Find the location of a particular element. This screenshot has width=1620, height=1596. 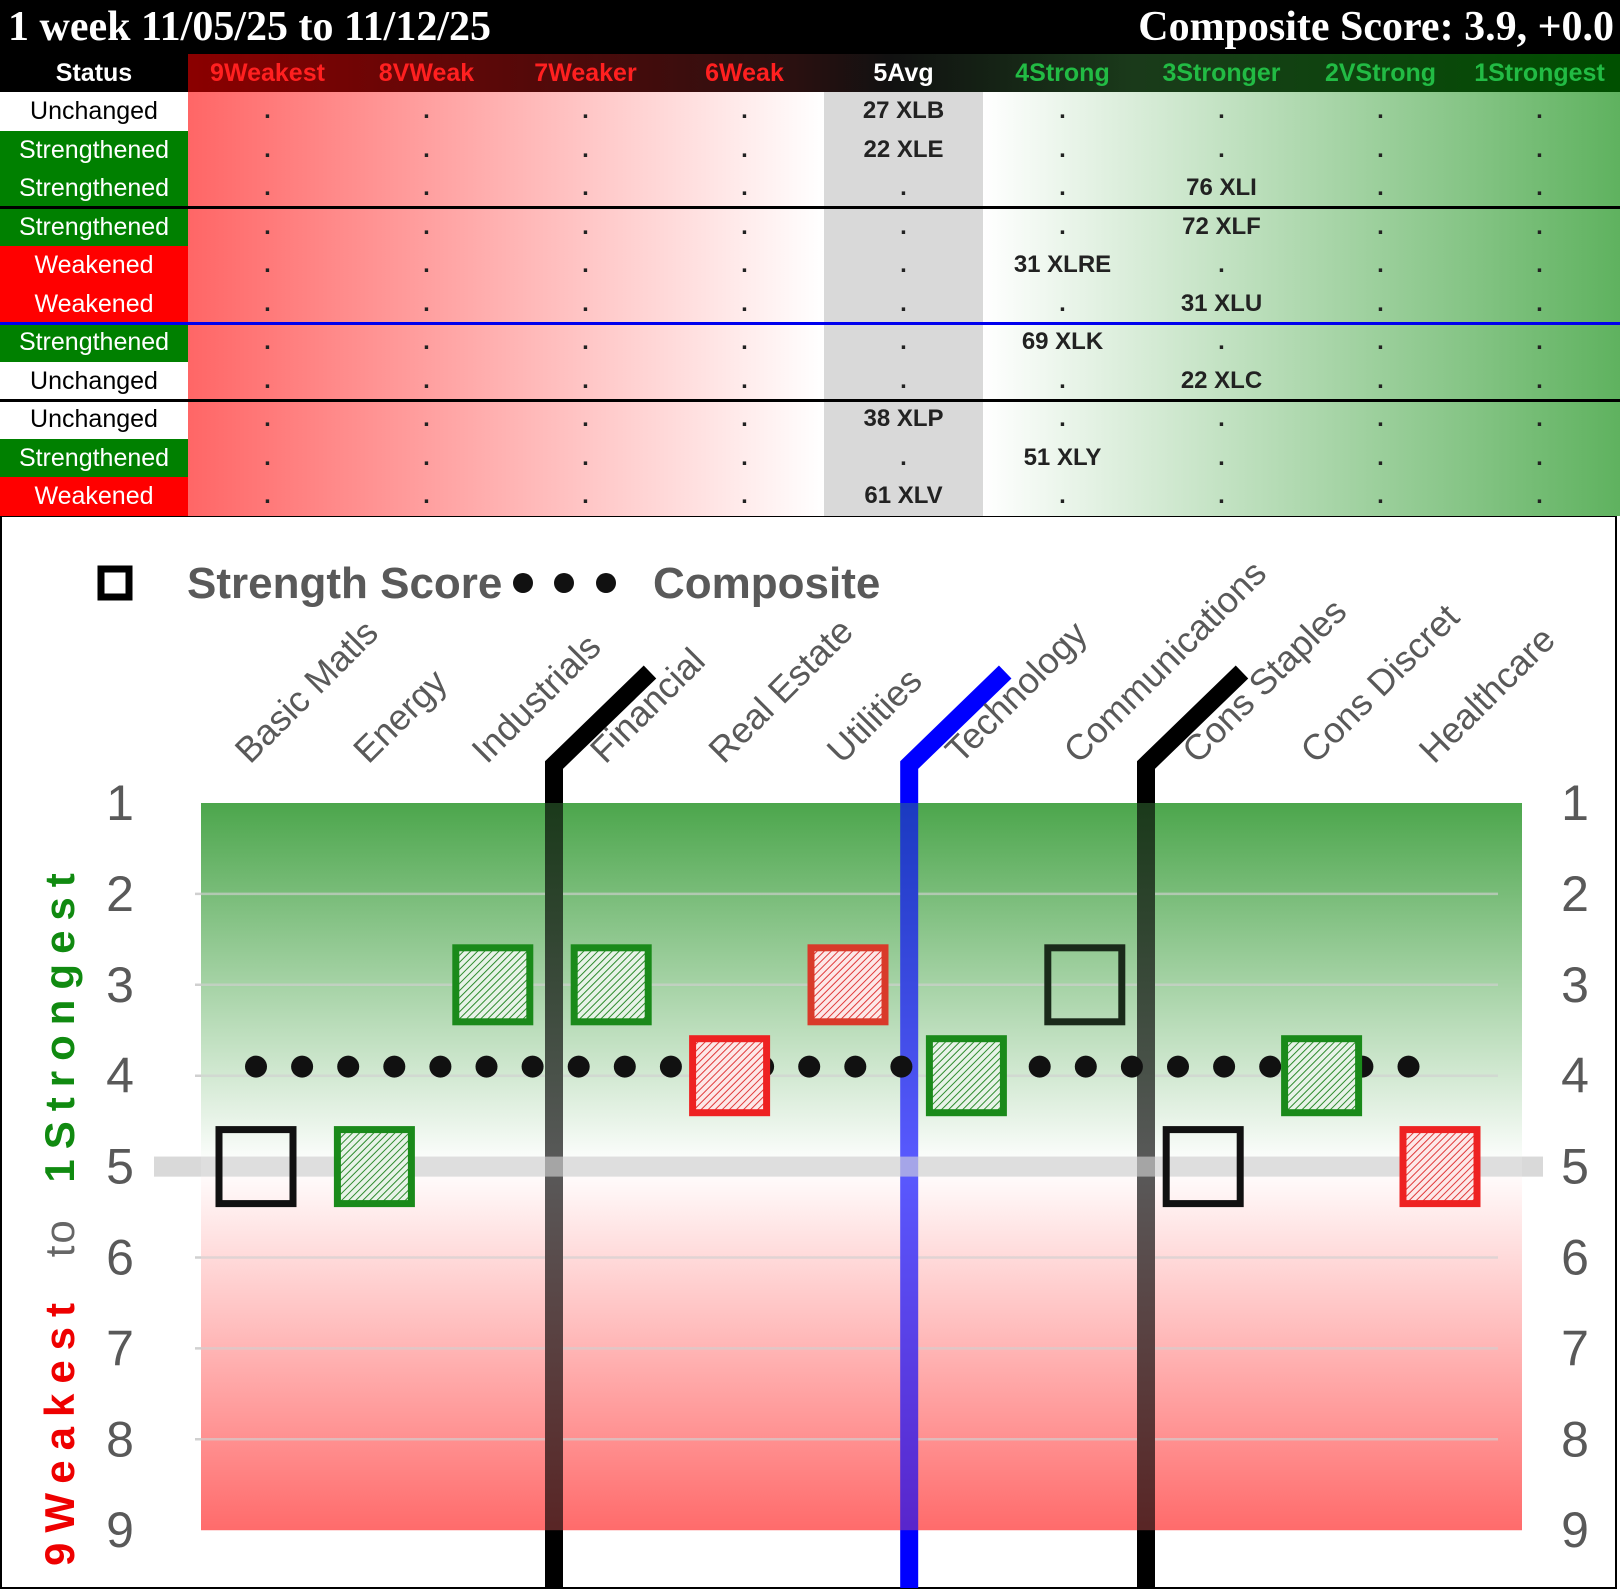

y-tick-right: 3 is located at coordinates (1575, 985).